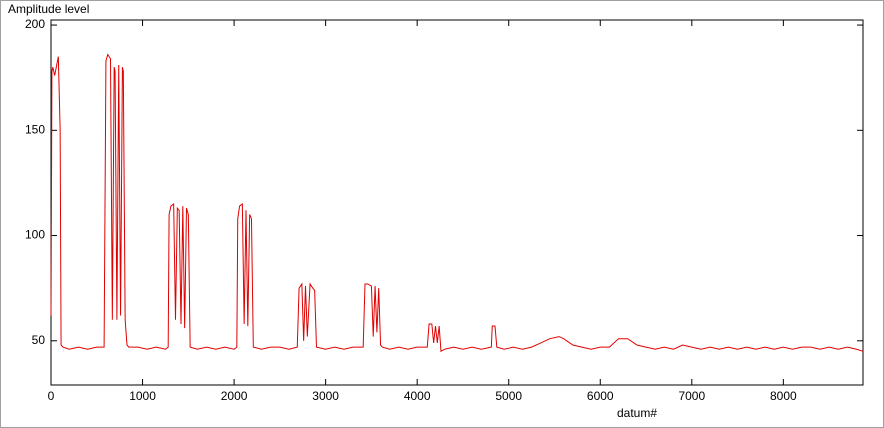 Image resolution: width=884 pixels, height=428 pixels. I want to click on x-tick-label: 1000, so click(142, 396).